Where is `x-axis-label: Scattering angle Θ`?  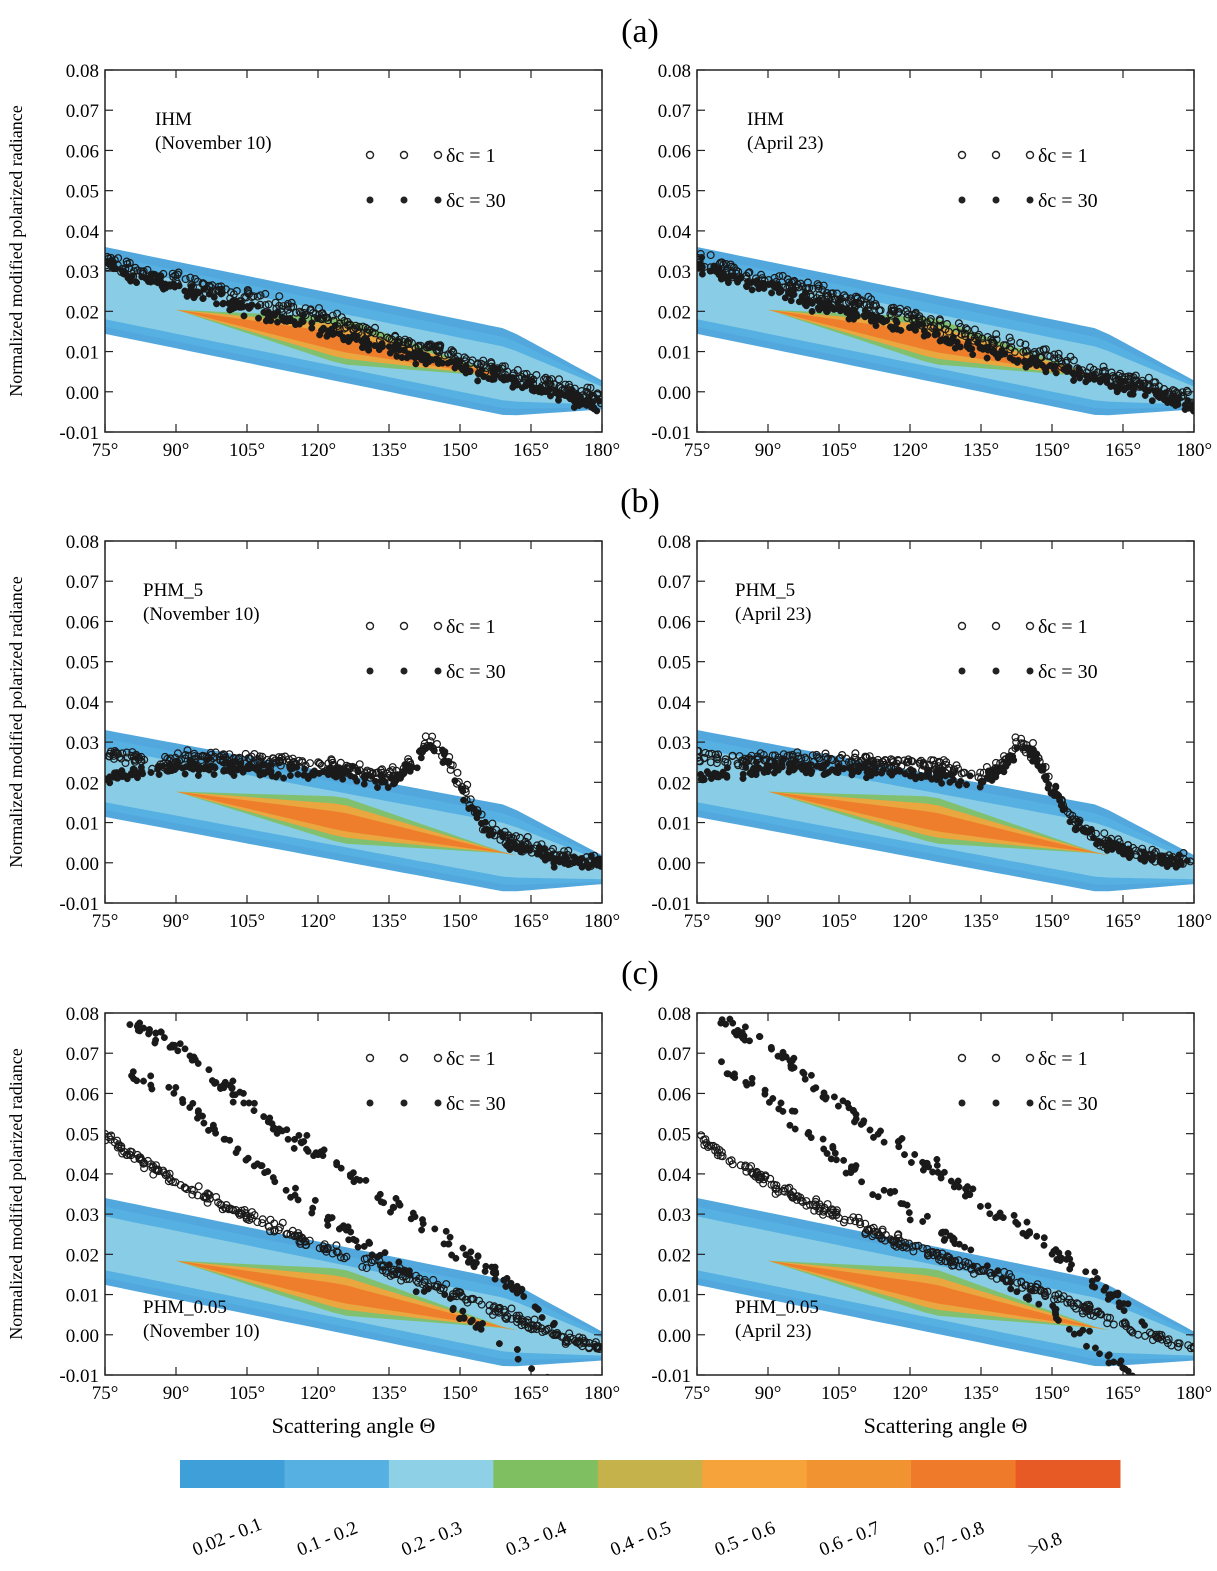 x-axis-label: Scattering angle Θ is located at coordinates (946, 1425).